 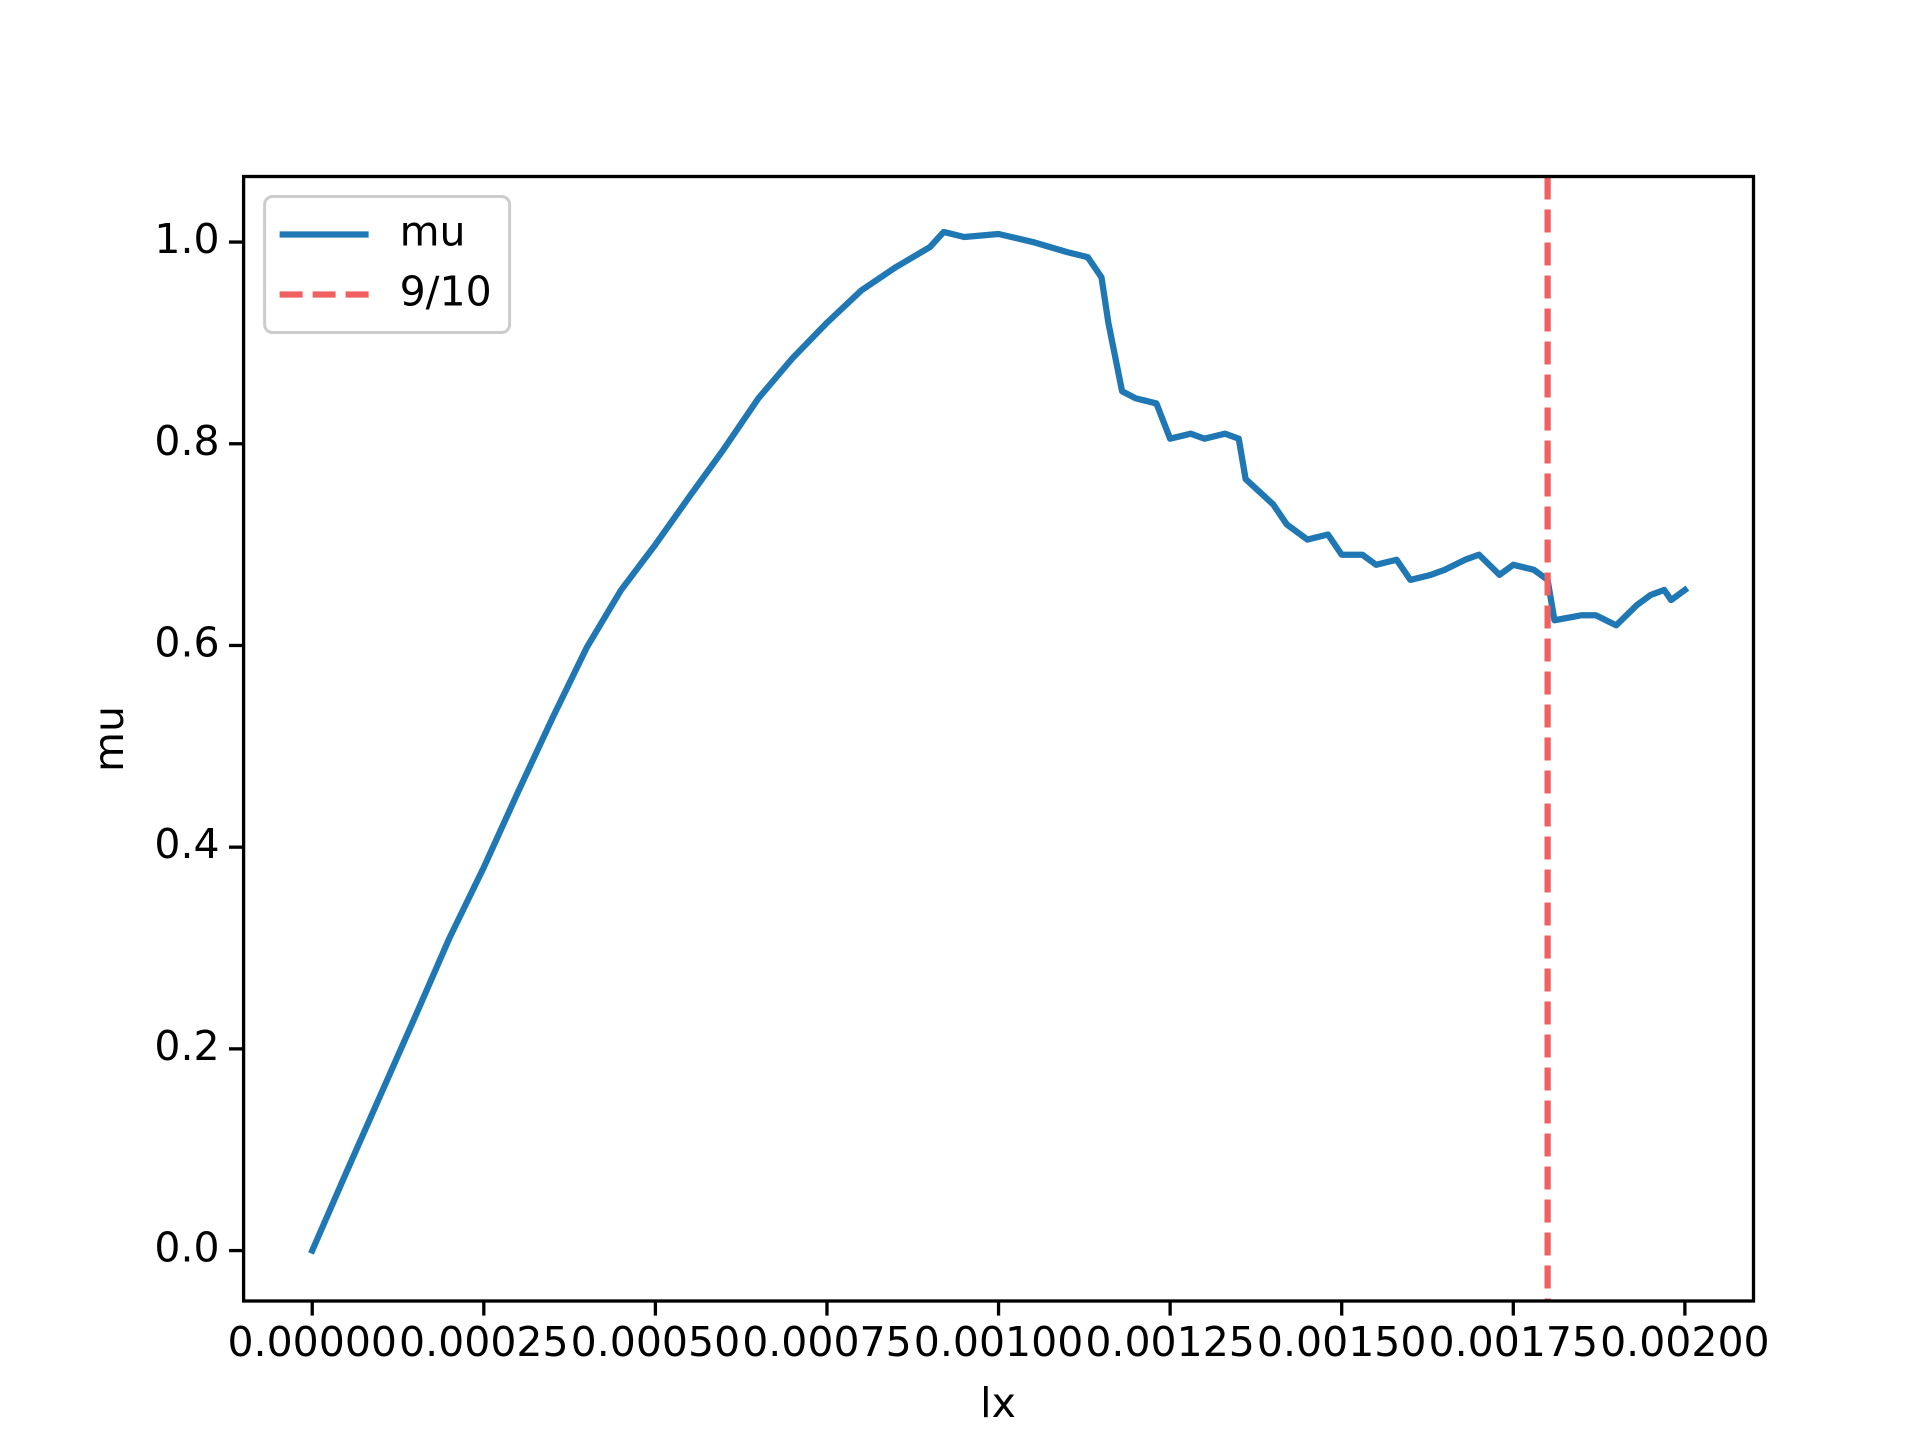 What do you see at coordinates (1170, 1342) in the screenshot?
I see `x-tick-label: 0.00125` at bounding box center [1170, 1342].